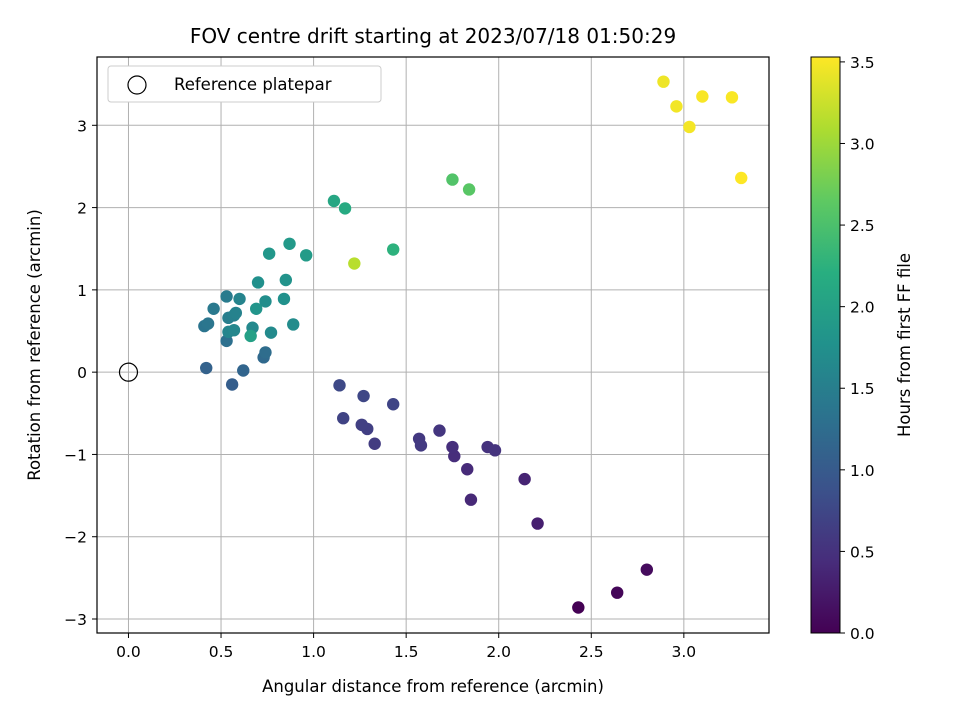 This screenshot has height=720, width=960. I want to click on colorbar-tick-label: 0.0, so click(862, 634).